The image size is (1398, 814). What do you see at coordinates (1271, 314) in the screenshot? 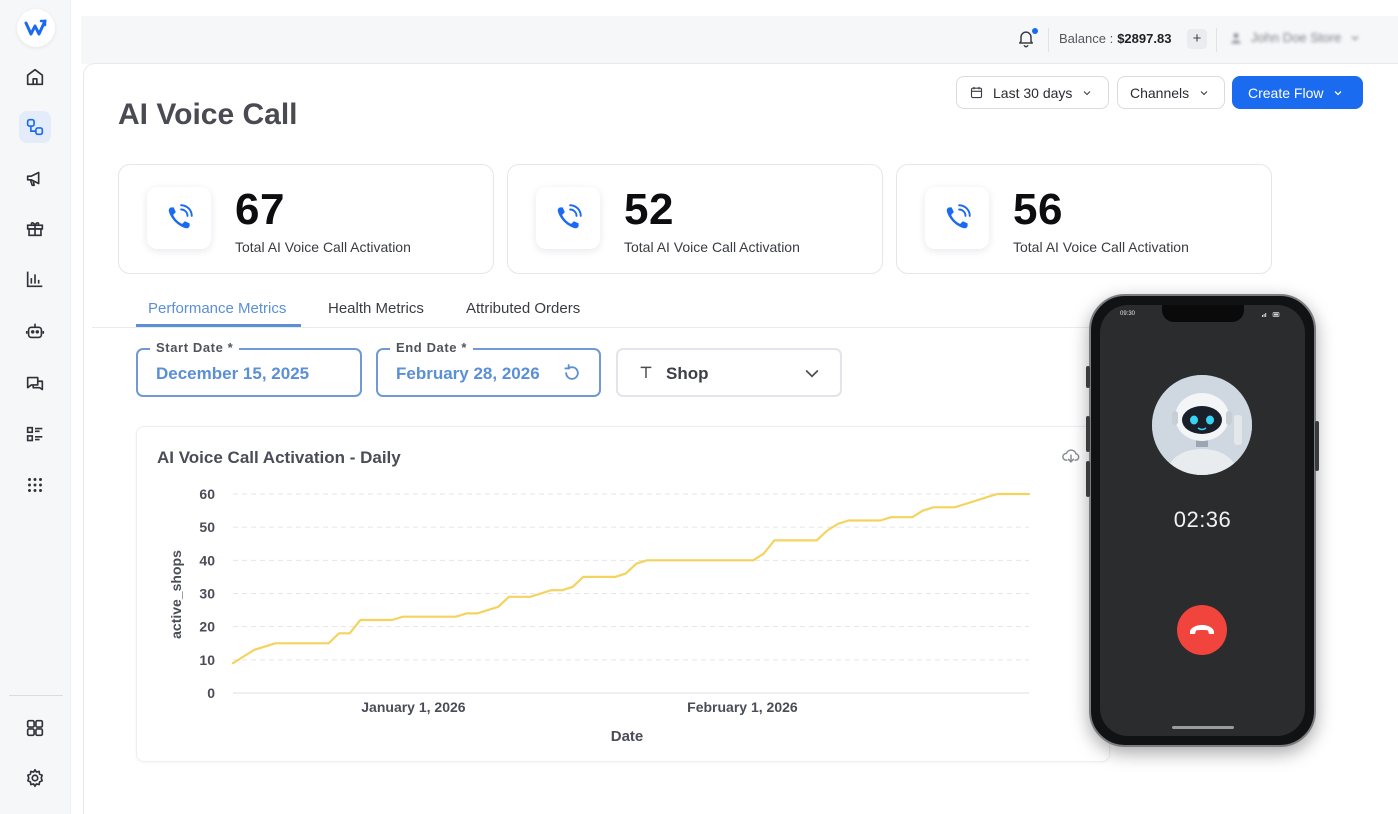
I see `signal-battery-icon` at bounding box center [1271, 314].